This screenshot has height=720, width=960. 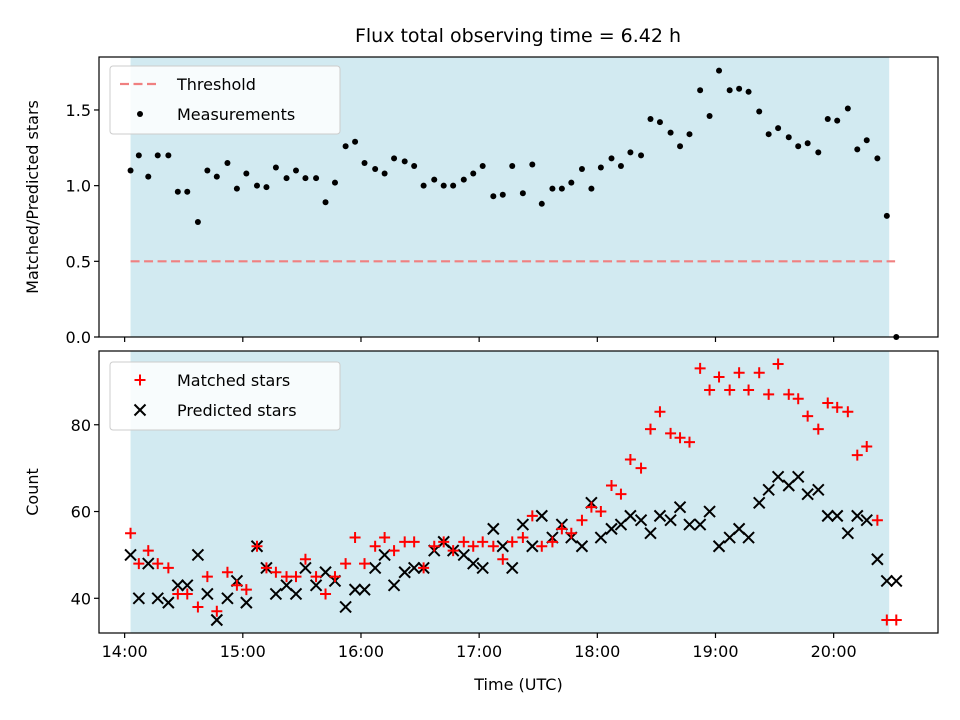 I want to click on x-tick-label: 20:00, so click(x=834, y=651).